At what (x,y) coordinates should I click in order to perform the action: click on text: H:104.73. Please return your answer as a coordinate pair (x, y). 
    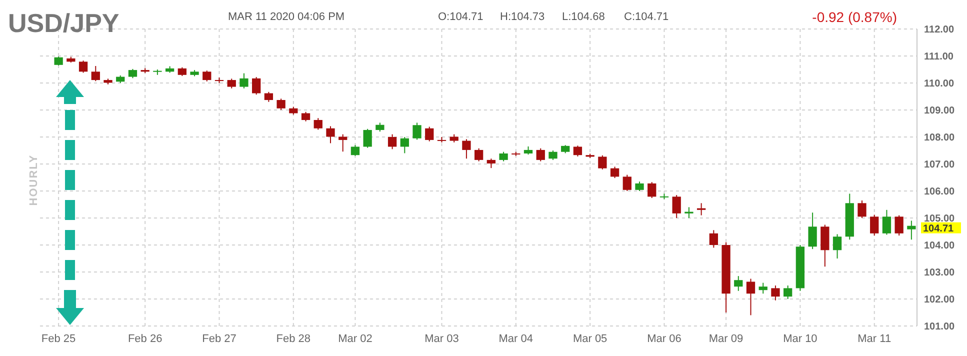
    Looking at the image, I should click on (522, 17).